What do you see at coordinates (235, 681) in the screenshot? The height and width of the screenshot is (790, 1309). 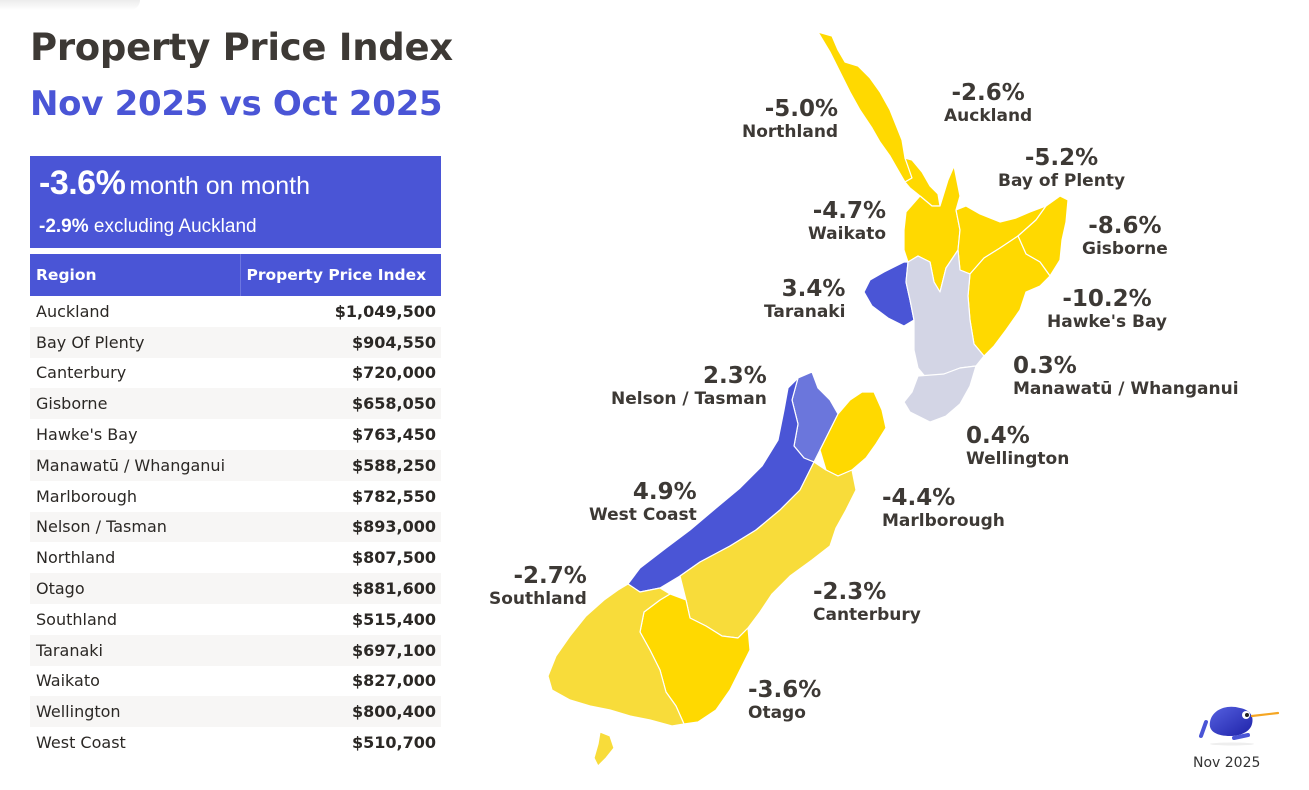 I see `table-row: Waikato $827,000` at bounding box center [235, 681].